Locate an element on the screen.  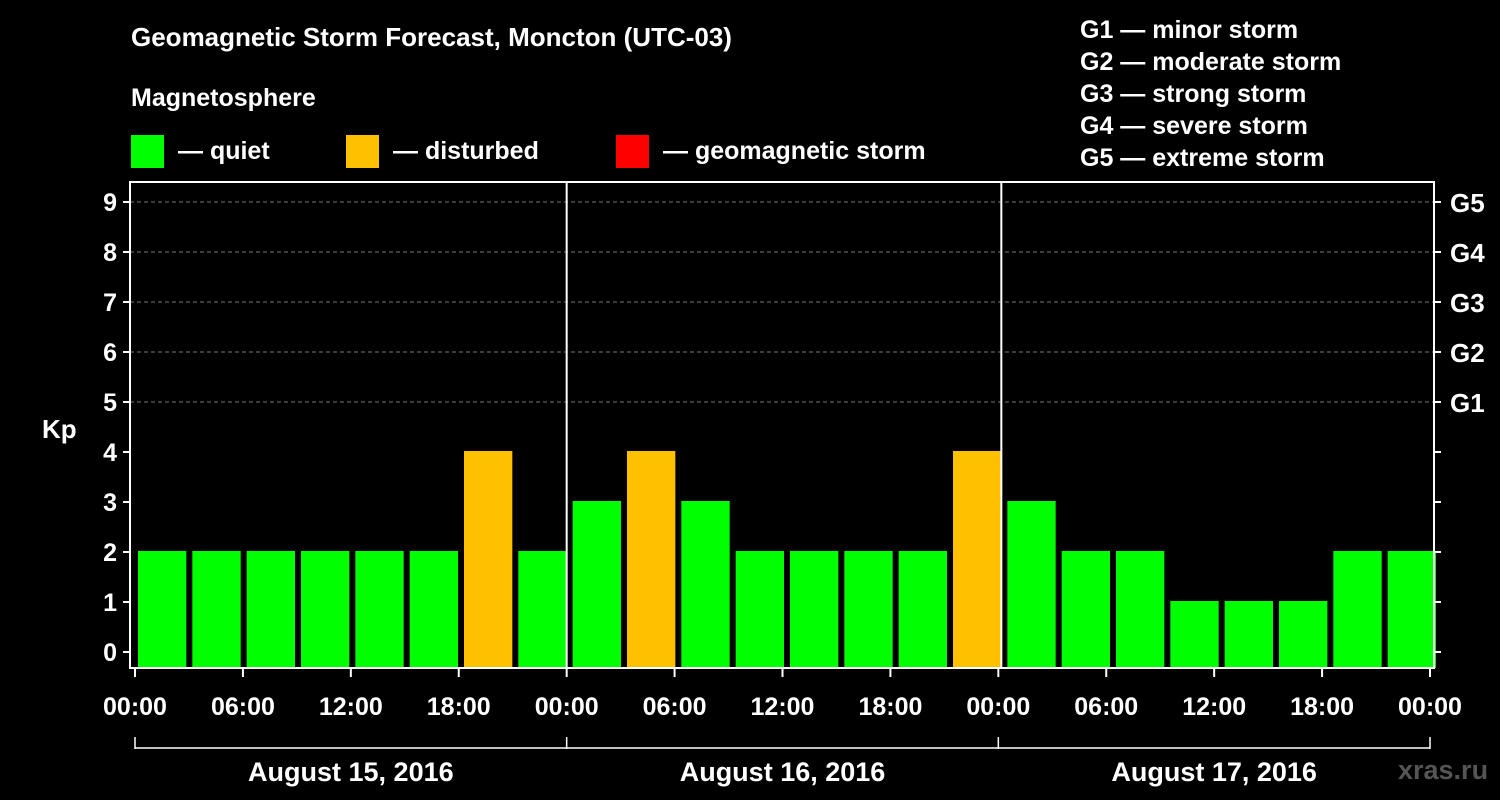
y-axis-label: Kp is located at coordinates (59, 429).